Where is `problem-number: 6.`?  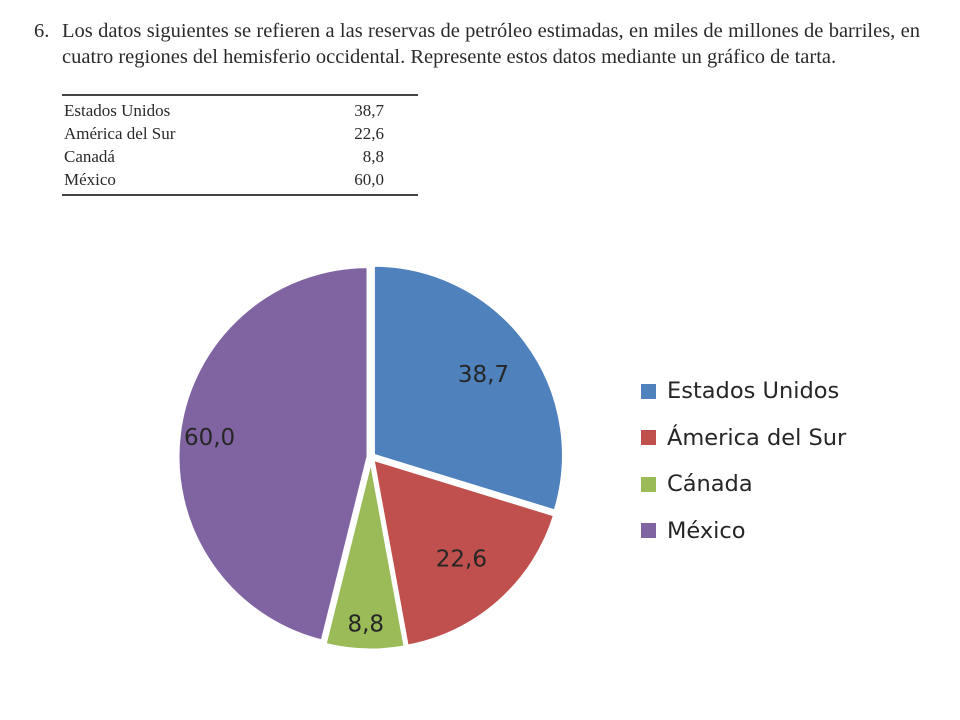
problem-number: 6. is located at coordinates (42, 31).